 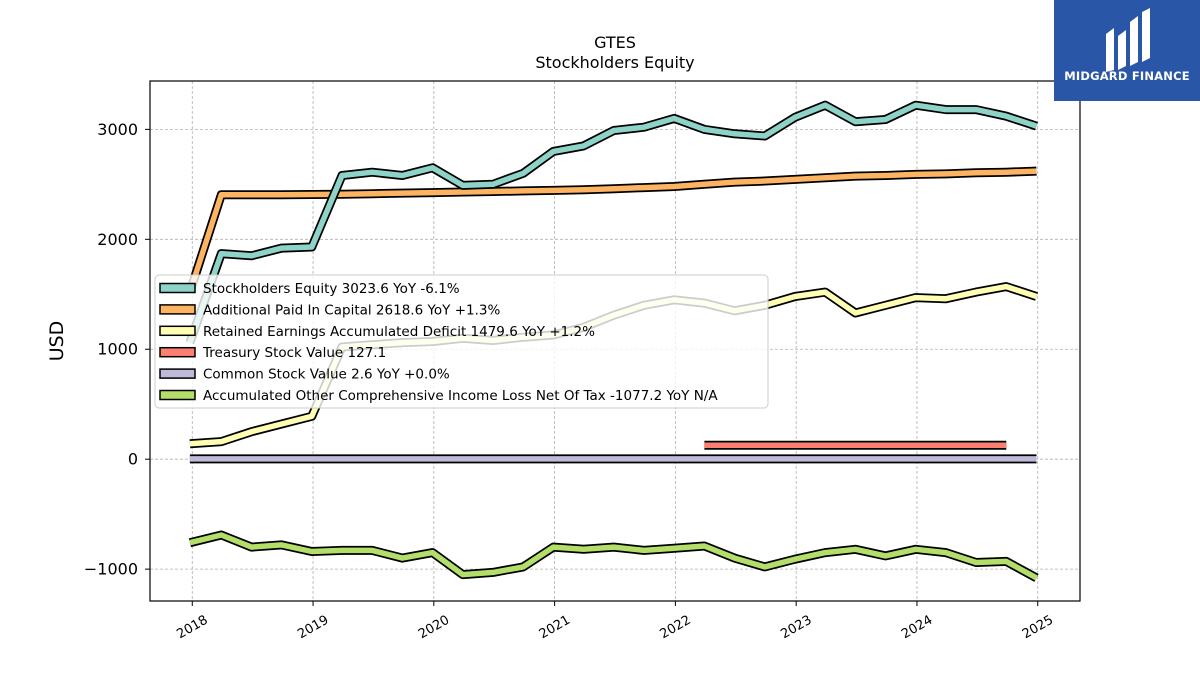 I want to click on legend-entry: Common Stock Value 2.6 YoY +0.0%, so click(x=326, y=375).